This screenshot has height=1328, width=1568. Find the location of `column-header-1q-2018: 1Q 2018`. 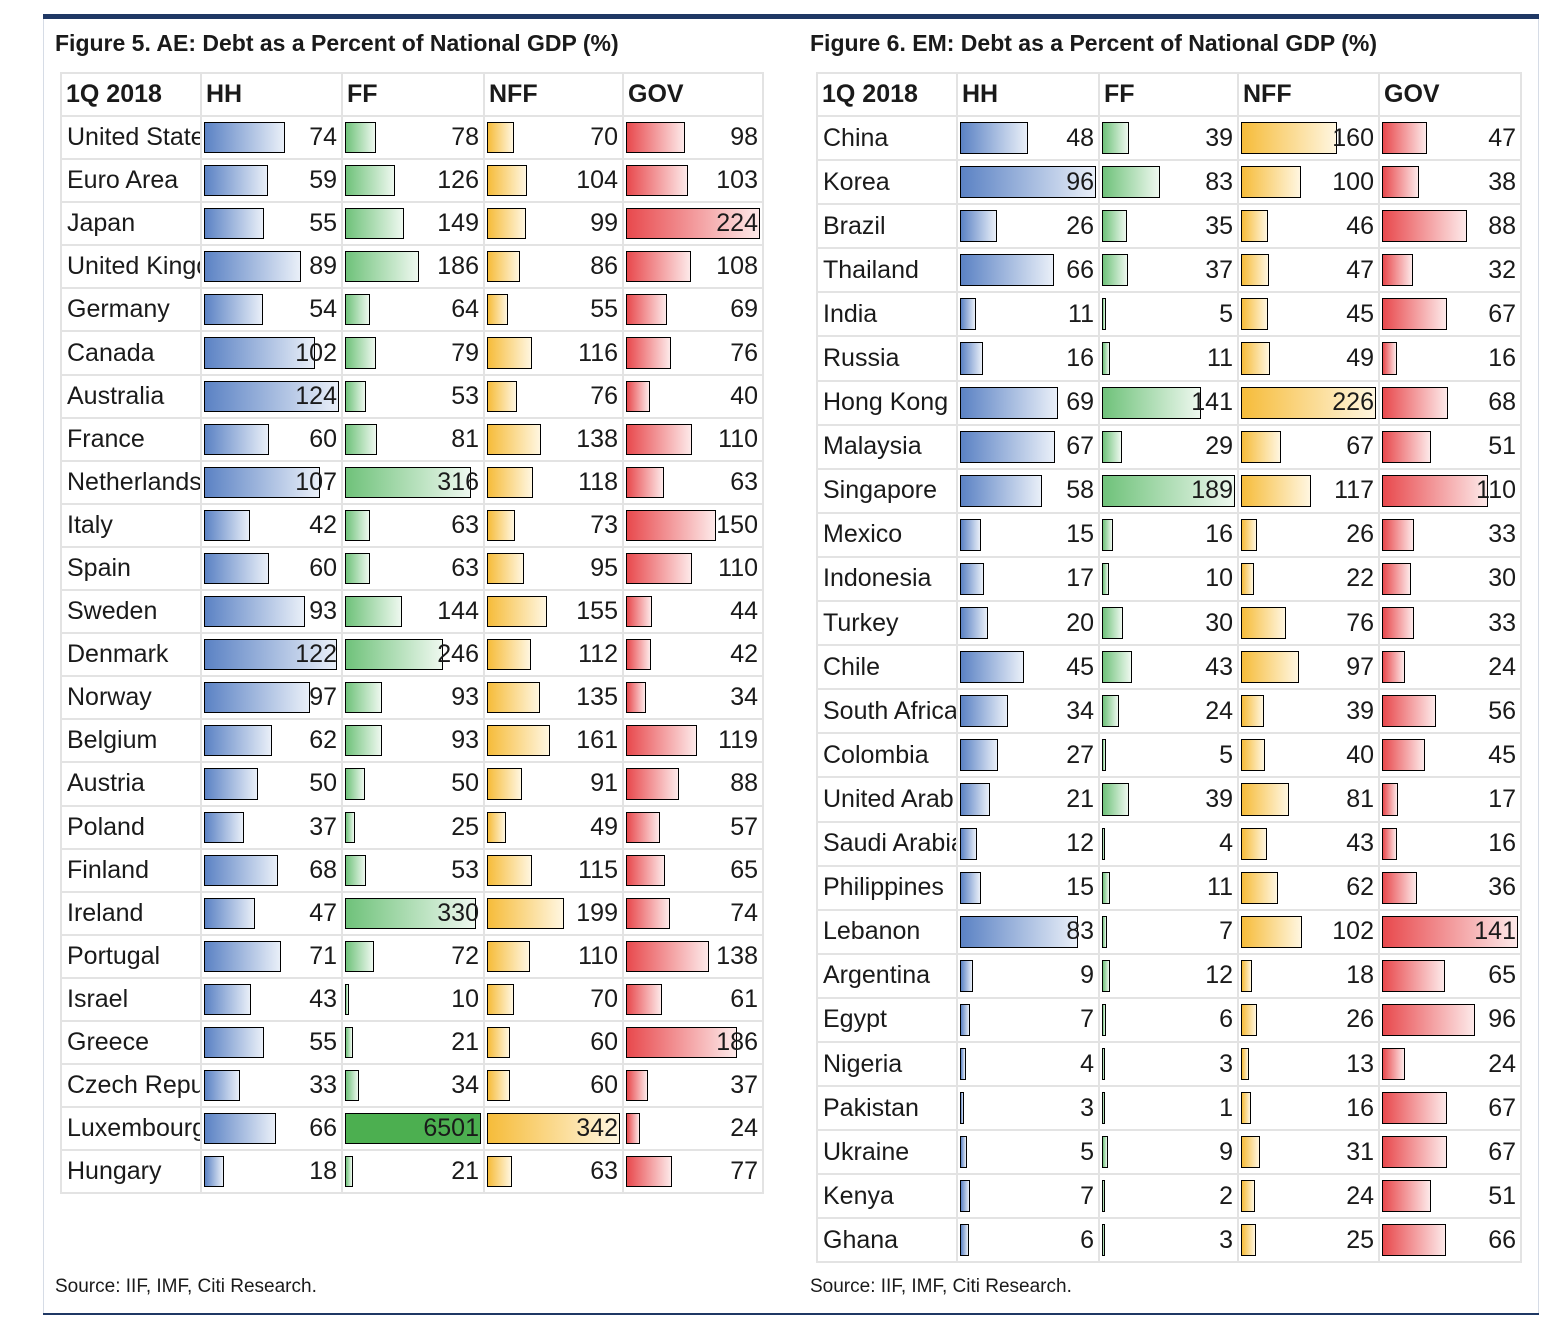

column-header-1q-2018: 1Q 2018 is located at coordinates (887, 94).